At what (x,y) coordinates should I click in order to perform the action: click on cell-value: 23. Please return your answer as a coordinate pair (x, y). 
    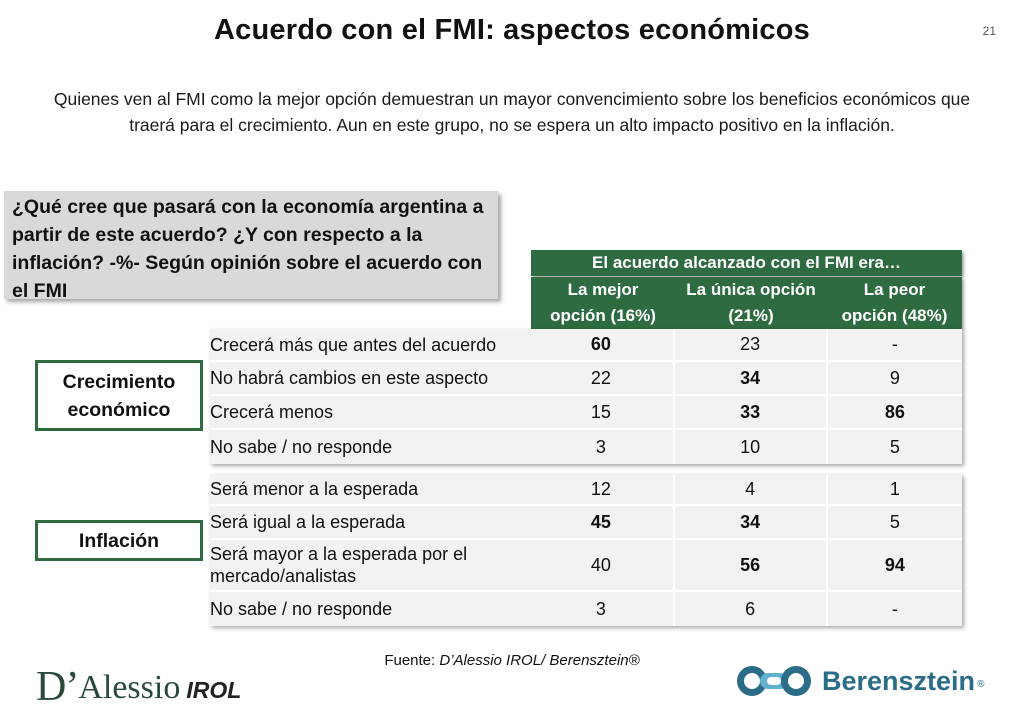
    Looking at the image, I should click on (751, 344).